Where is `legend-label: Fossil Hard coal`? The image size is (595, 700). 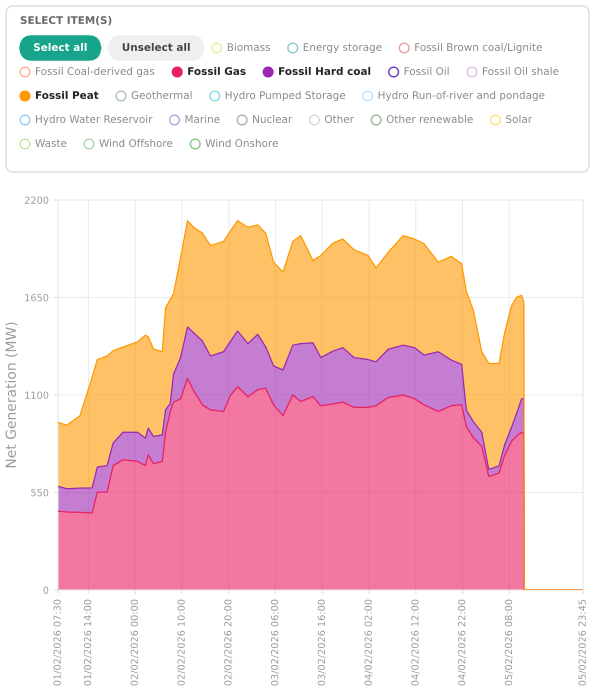 legend-label: Fossil Hard coal is located at coordinates (324, 71).